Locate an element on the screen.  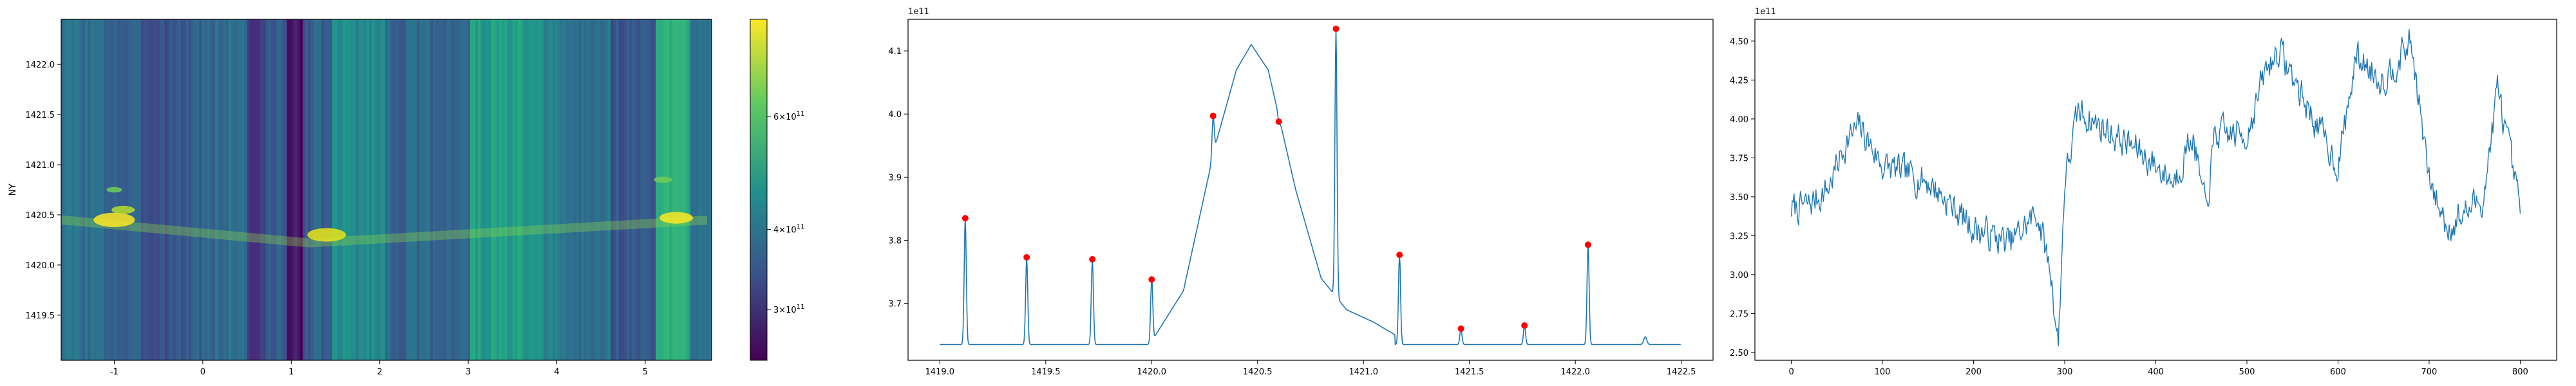
series-y-ticks: 2.50 2.75 3.00 3.25 3.50 3.75 4.00 4.25 4.50 is located at coordinates (1742, 197).